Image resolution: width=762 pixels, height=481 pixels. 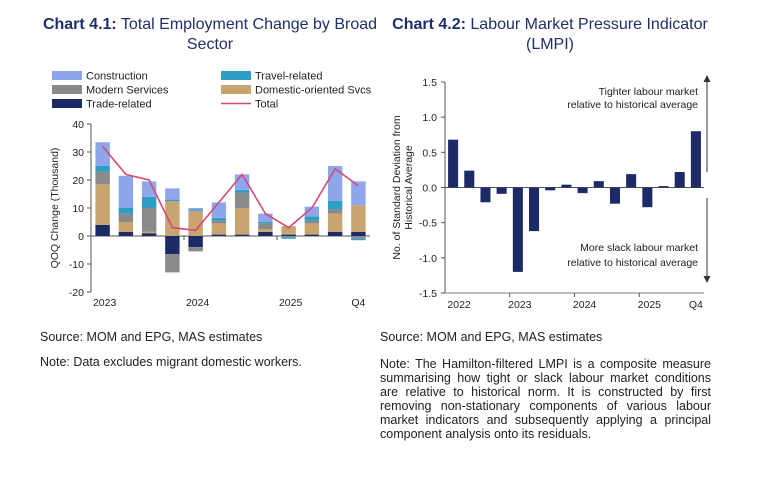 What do you see at coordinates (76, 293) in the screenshot?
I see `y-tick-label: -20` at bounding box center [76, 293].